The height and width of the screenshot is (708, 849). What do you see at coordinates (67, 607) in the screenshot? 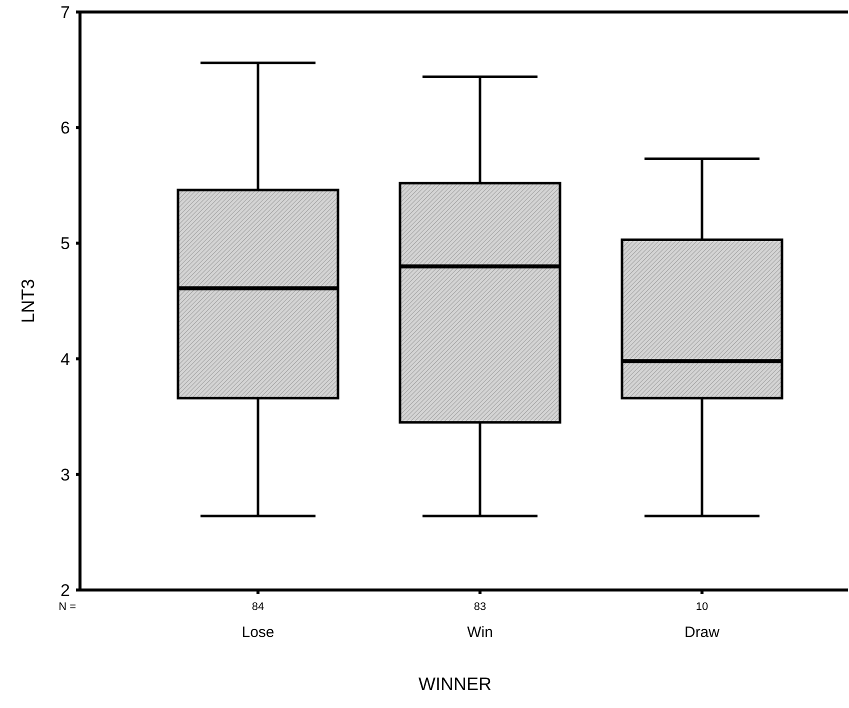
I see `text: N =` at bounding box center [67, 607].